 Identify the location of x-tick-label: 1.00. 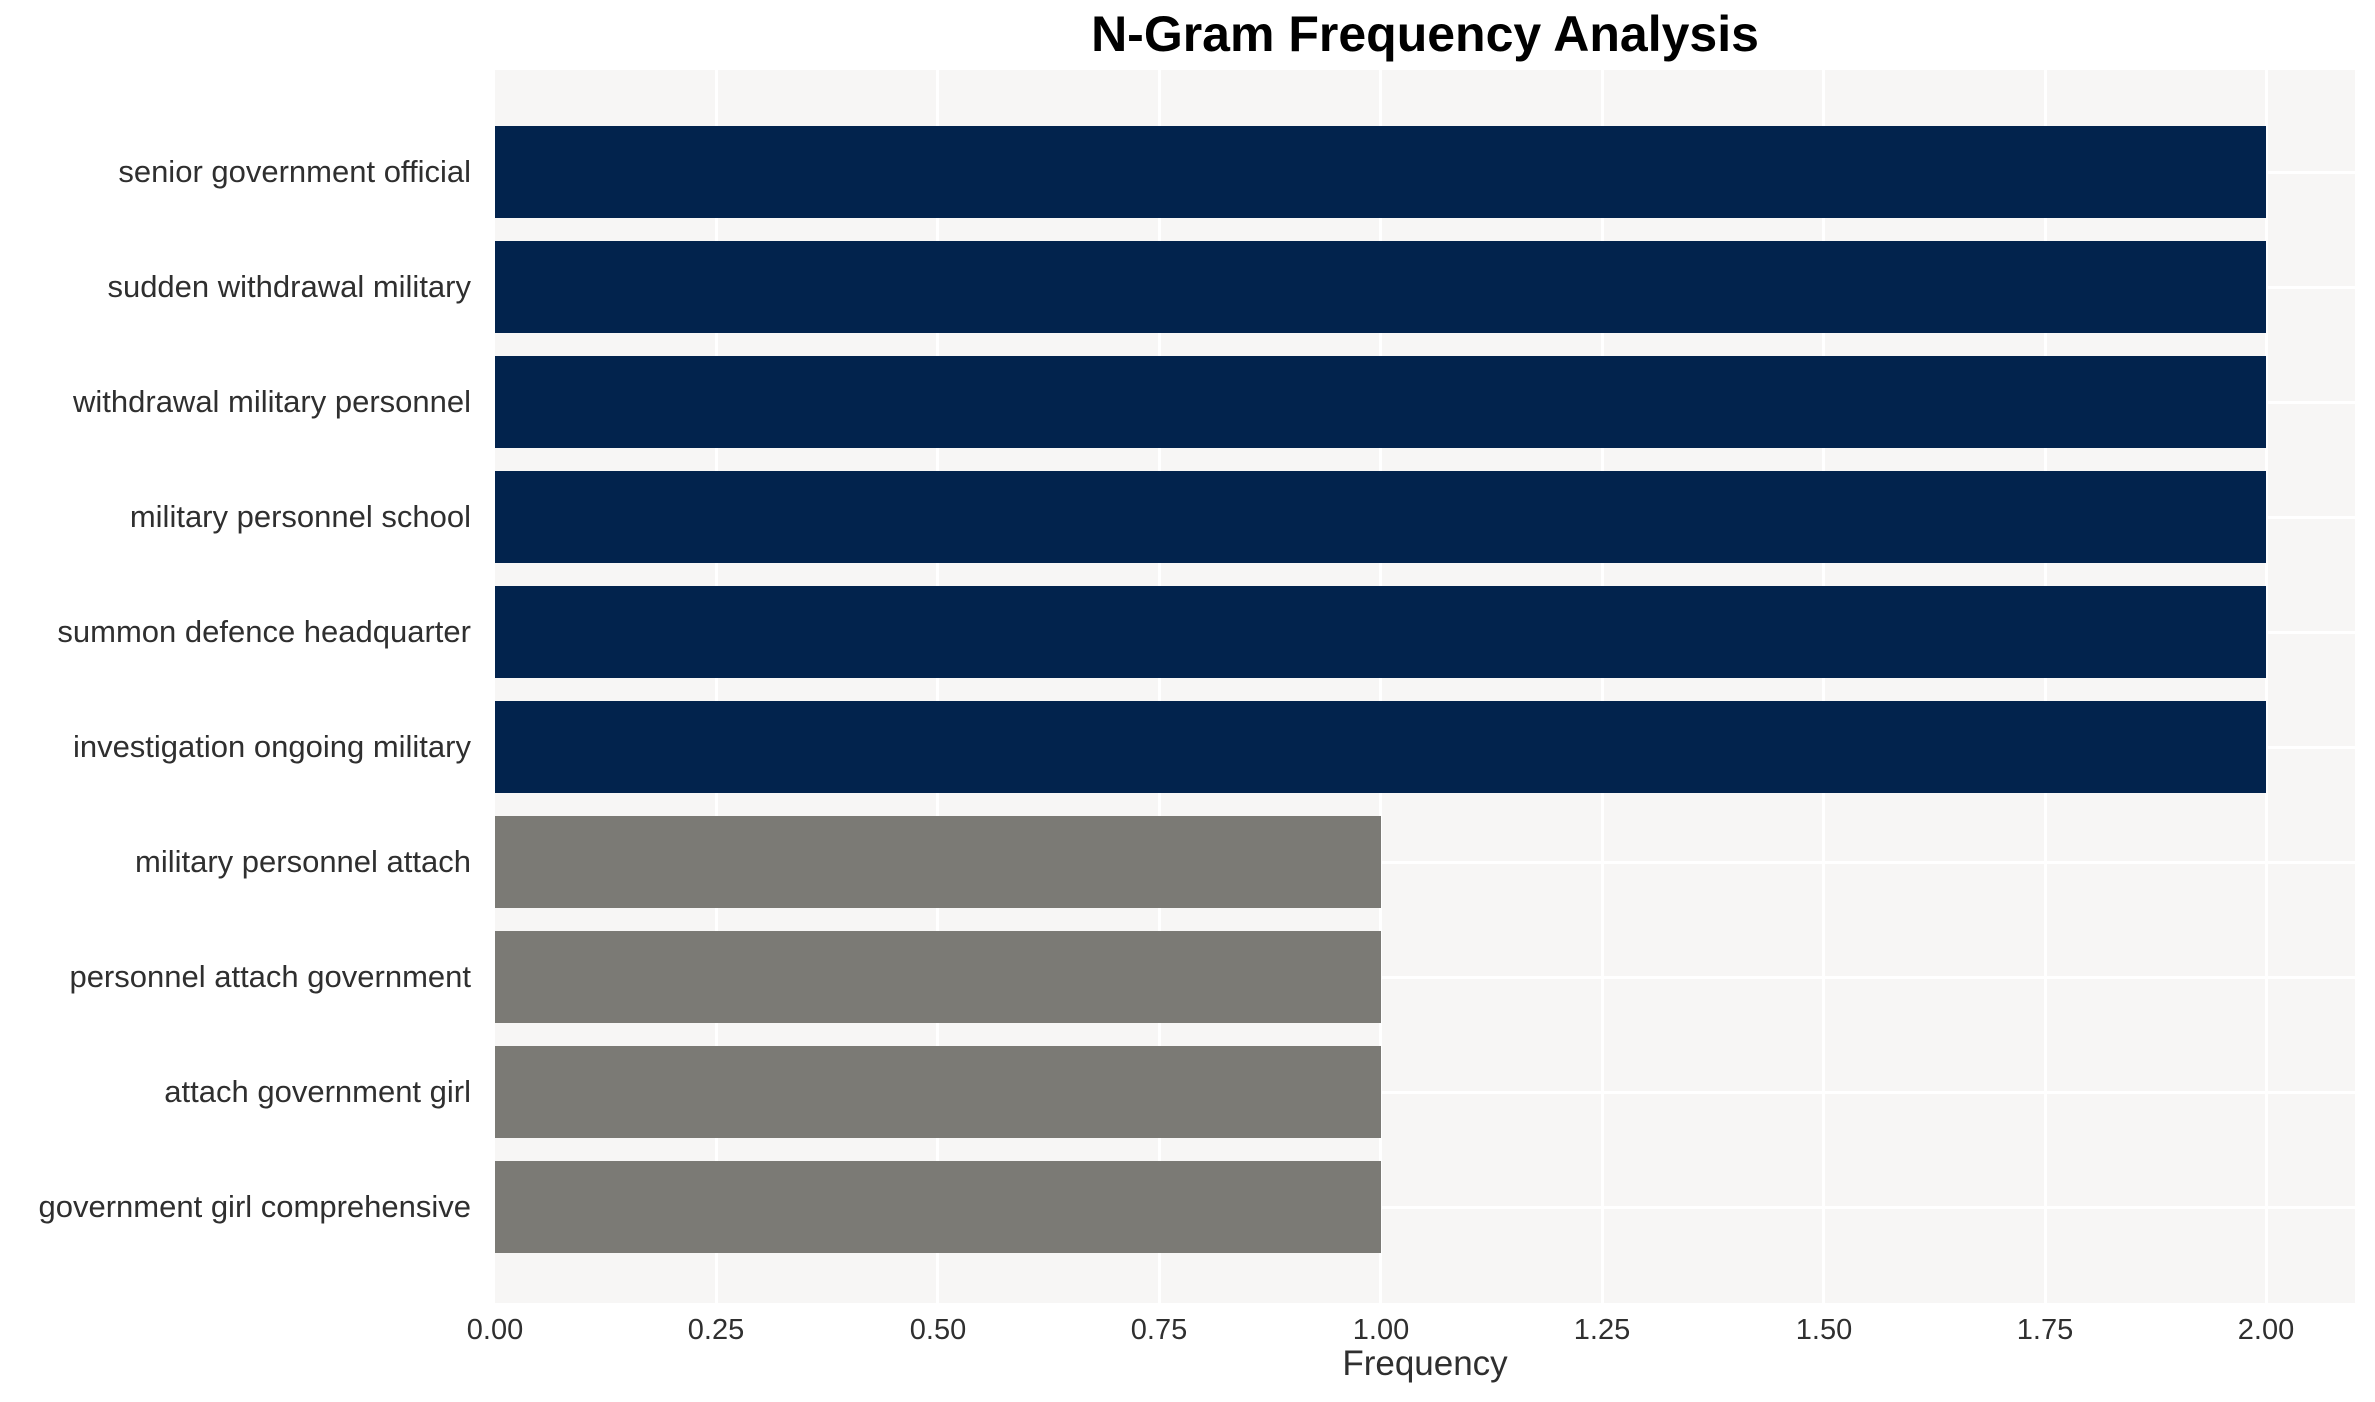
(1381, 1330).